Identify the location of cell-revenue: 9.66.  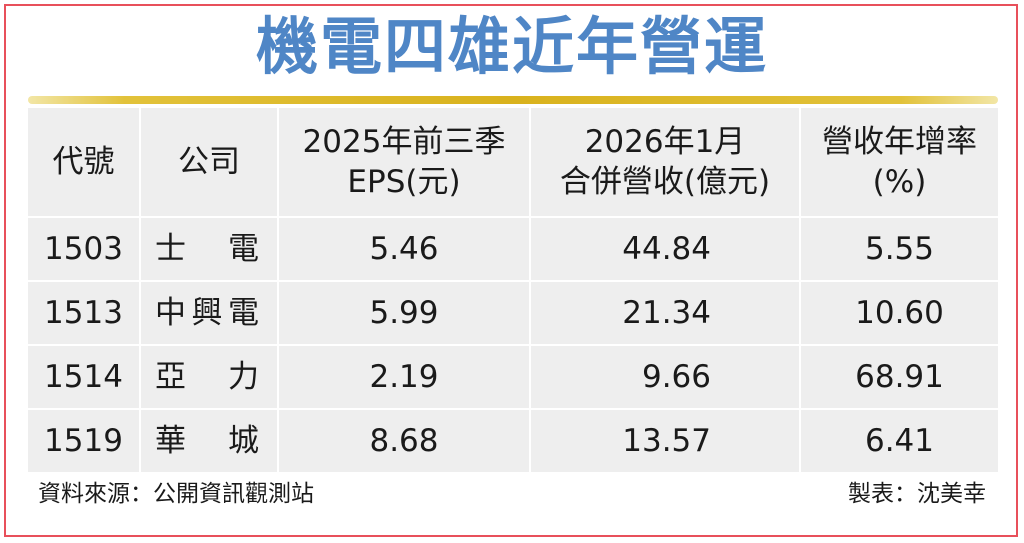
(664, 376).